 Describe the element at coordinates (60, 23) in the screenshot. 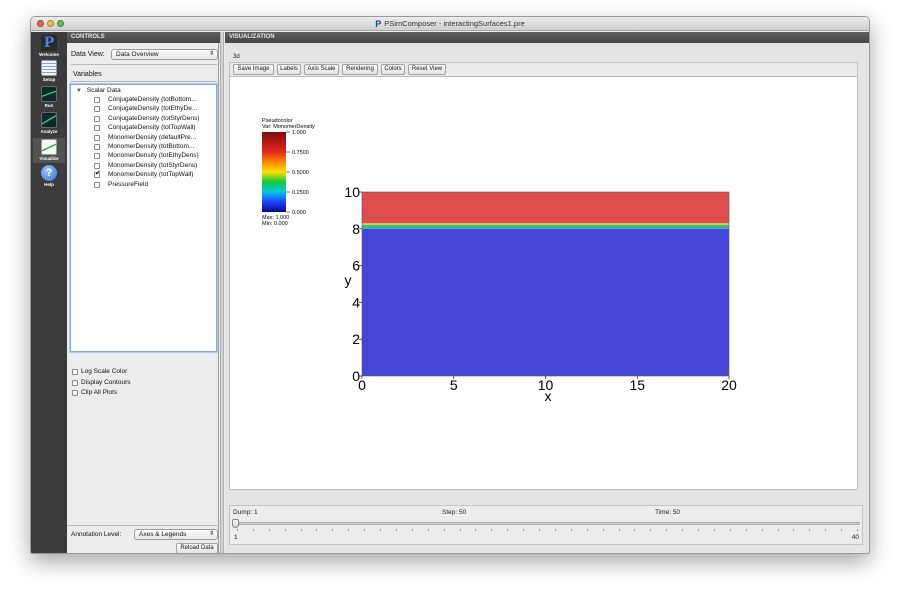

I see `zoom-window-button` at that location.